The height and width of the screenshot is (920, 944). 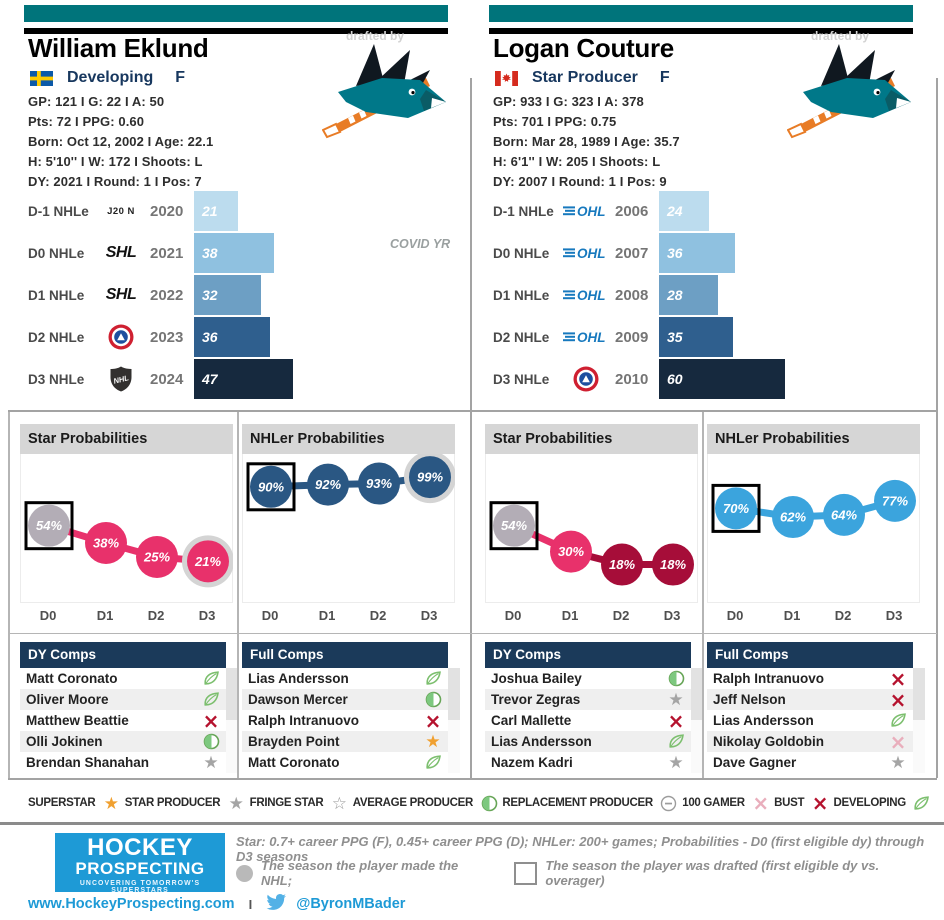 I want to click on prob-point: 21%, so click(x=208, y=561).